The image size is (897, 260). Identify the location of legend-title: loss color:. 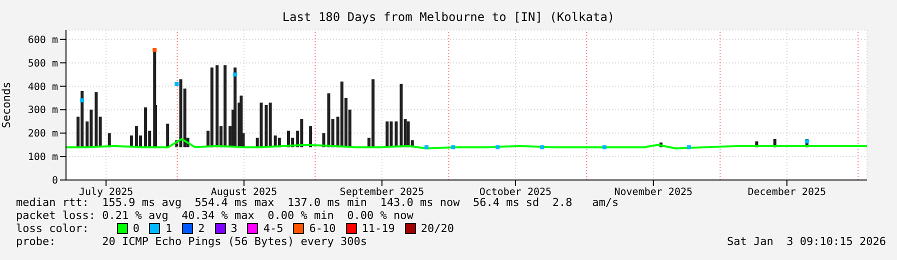
(52, 228).